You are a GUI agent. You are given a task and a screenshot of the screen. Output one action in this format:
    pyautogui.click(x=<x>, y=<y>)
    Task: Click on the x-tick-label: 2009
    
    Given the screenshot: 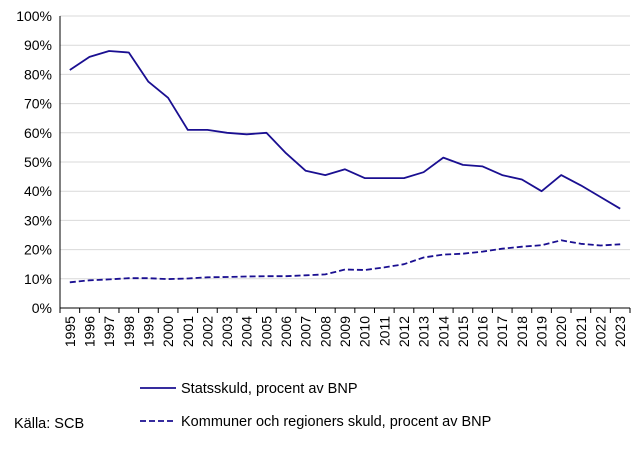 What is the action you would take?
    pyautogui.click(x=345, y=331)
    